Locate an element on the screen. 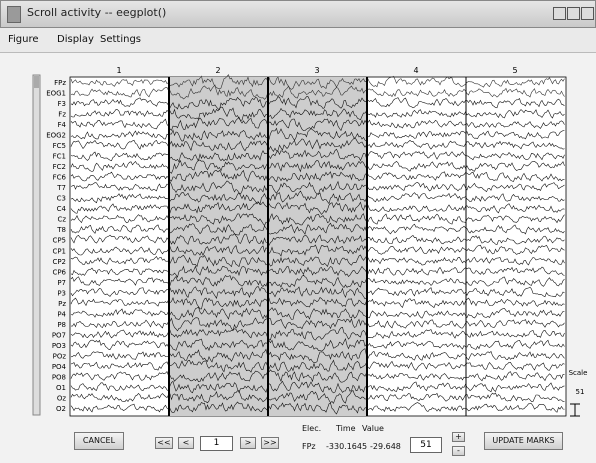 The height and width of the screenshot is (463, 596). epoch-label: 1 is located at coordinates (118, 70).